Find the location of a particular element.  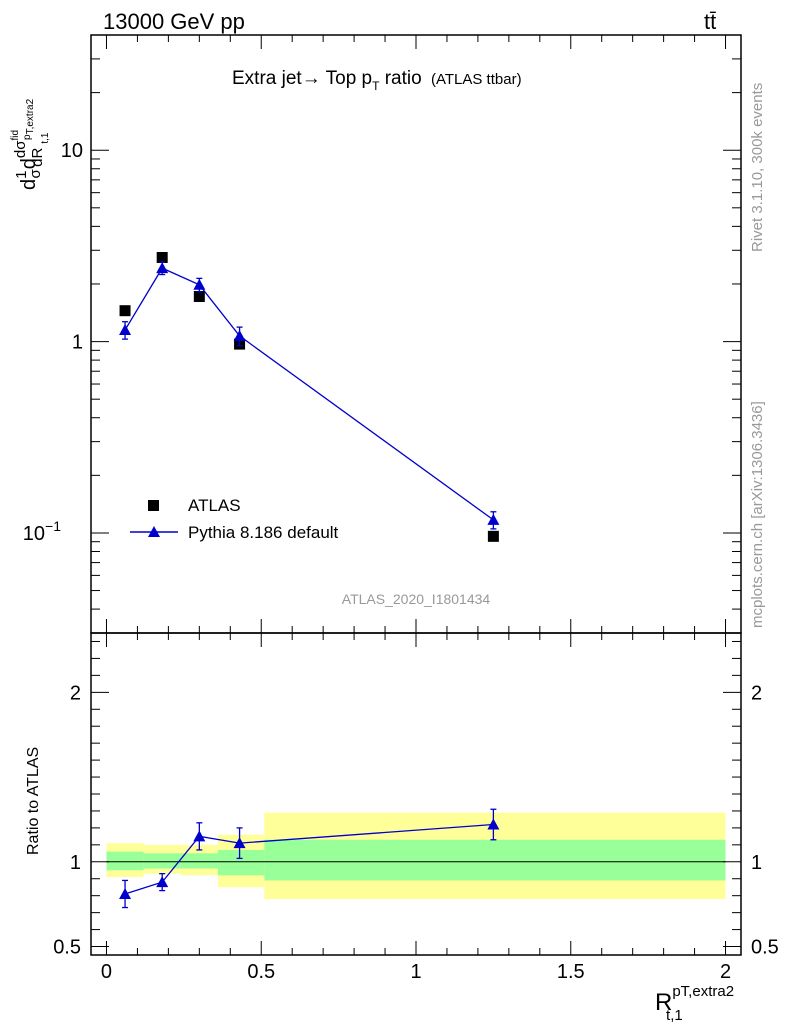

analysis-tag: ATLAS_2020_I1801434 is located at coordinates (416, 599).